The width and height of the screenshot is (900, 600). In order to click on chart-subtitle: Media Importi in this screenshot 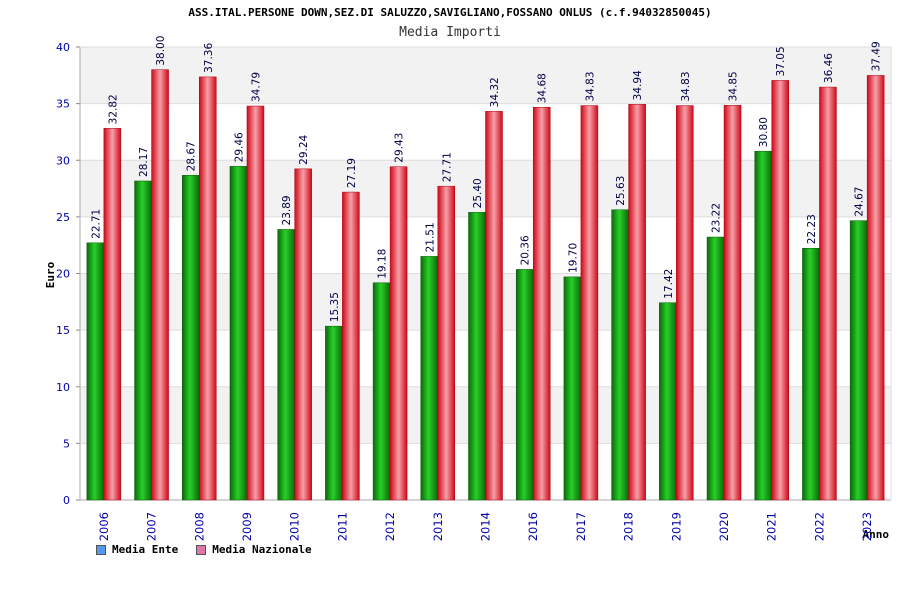, I will do `click(450, 32)`.